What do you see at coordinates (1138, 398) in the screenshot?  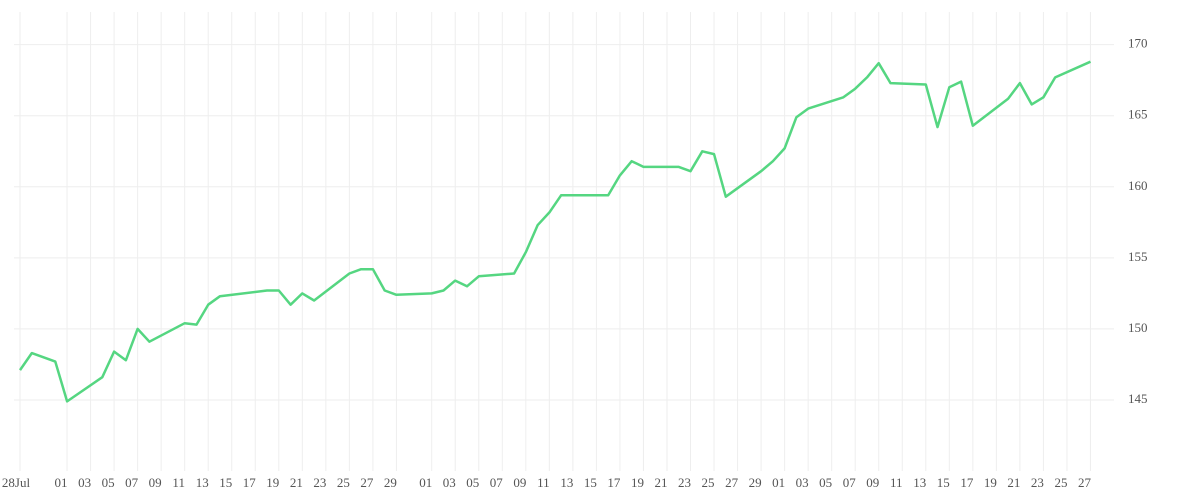 I see `y-tick-label: 145` at bounding box center [1138, 398].